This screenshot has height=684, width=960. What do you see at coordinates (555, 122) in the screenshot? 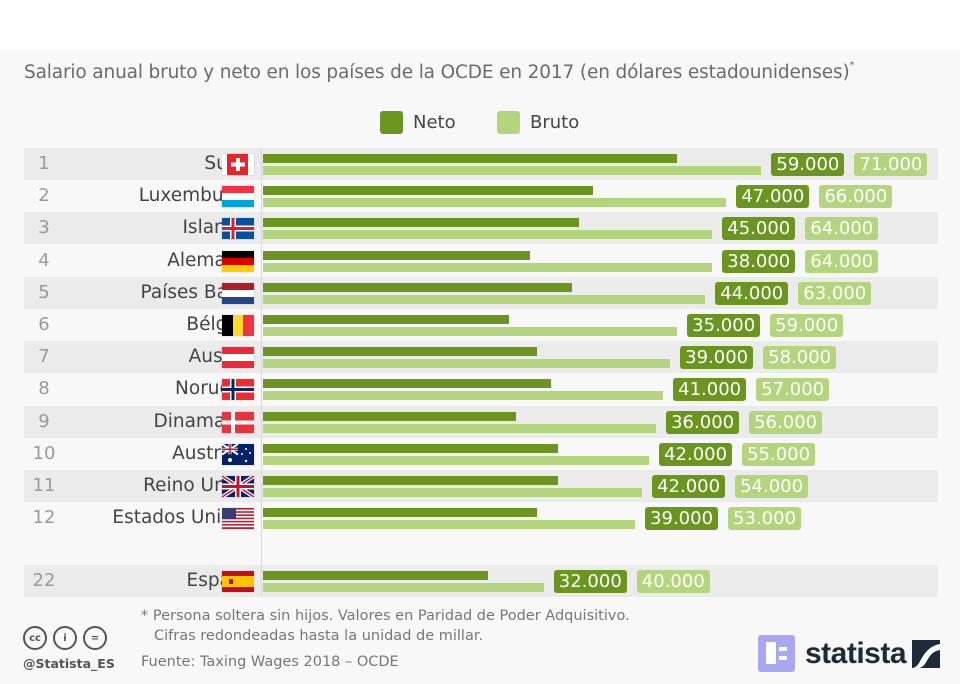
I see `legend-label-bruto: Bruto` at bounding box center [555, 122].